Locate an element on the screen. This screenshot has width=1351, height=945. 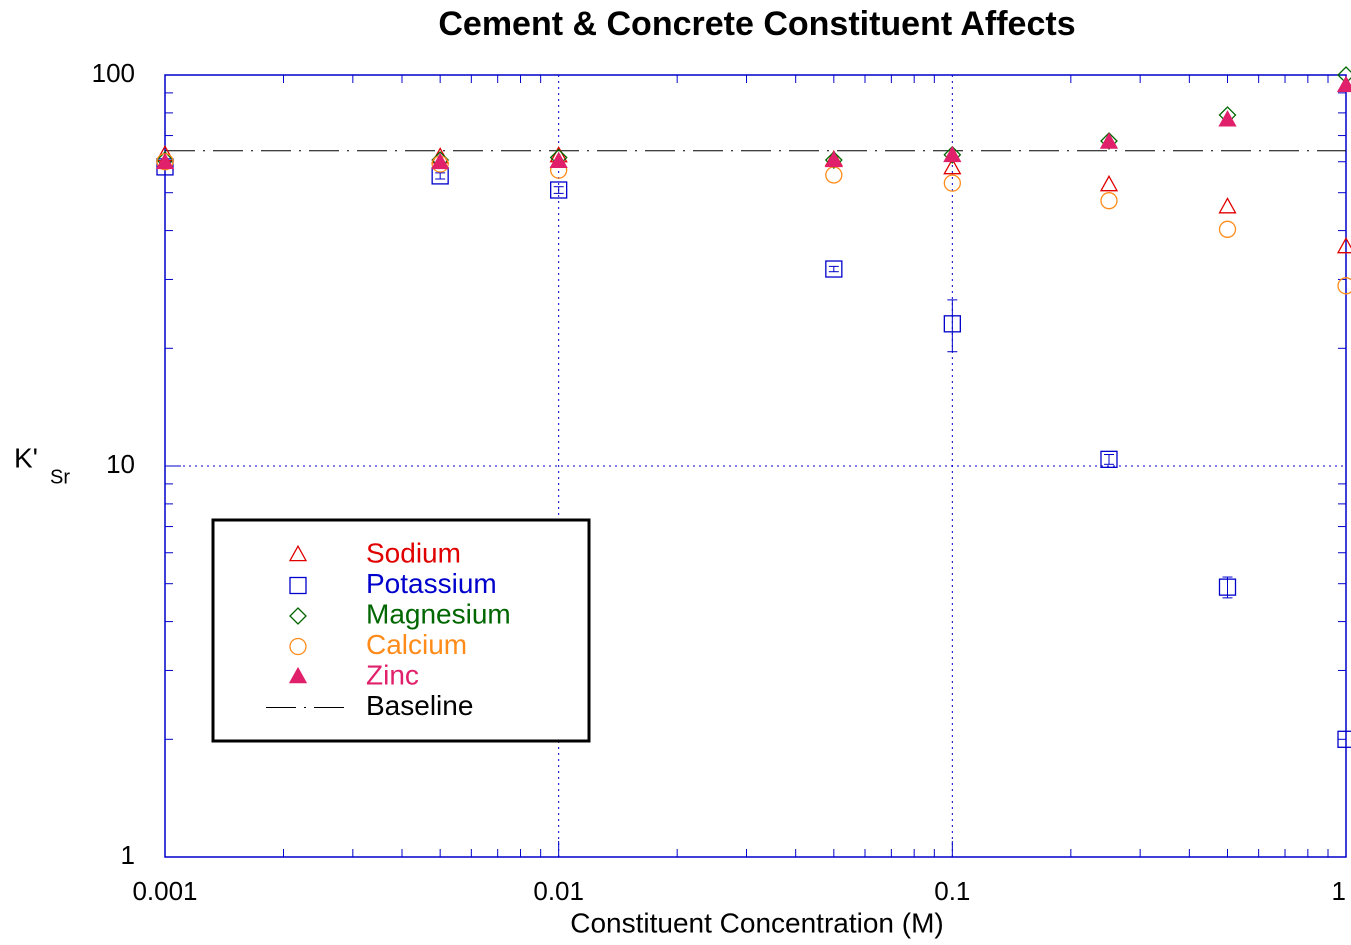
x-tick-label: 0.1 is located at coordinates (952, 891).